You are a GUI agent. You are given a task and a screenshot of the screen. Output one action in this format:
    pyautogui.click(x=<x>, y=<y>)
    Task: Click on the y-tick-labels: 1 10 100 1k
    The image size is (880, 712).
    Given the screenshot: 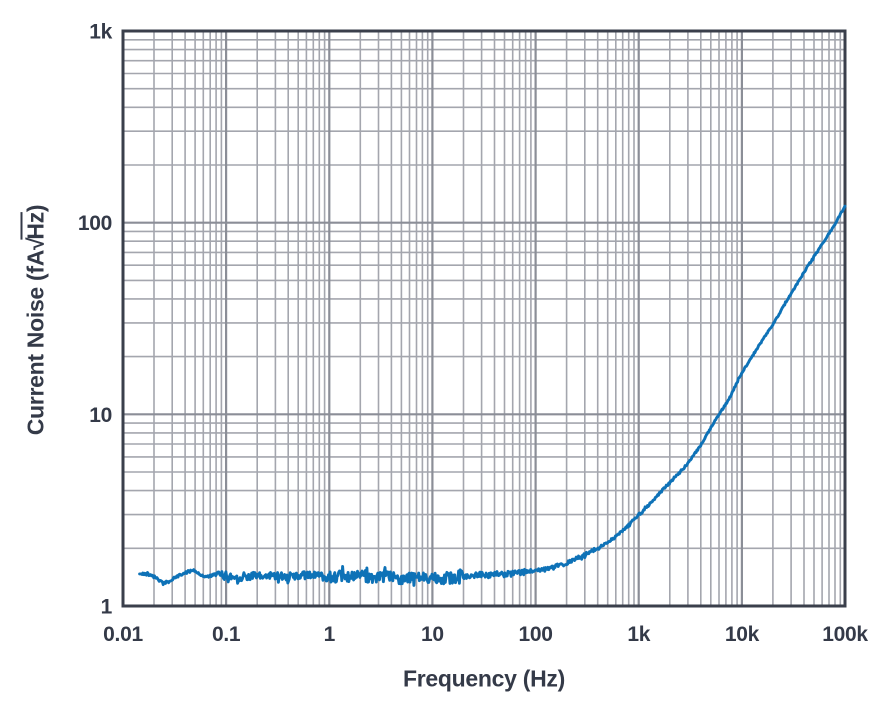 What is the action you would take?
    pyautogui.click(x=95, y=320)
    